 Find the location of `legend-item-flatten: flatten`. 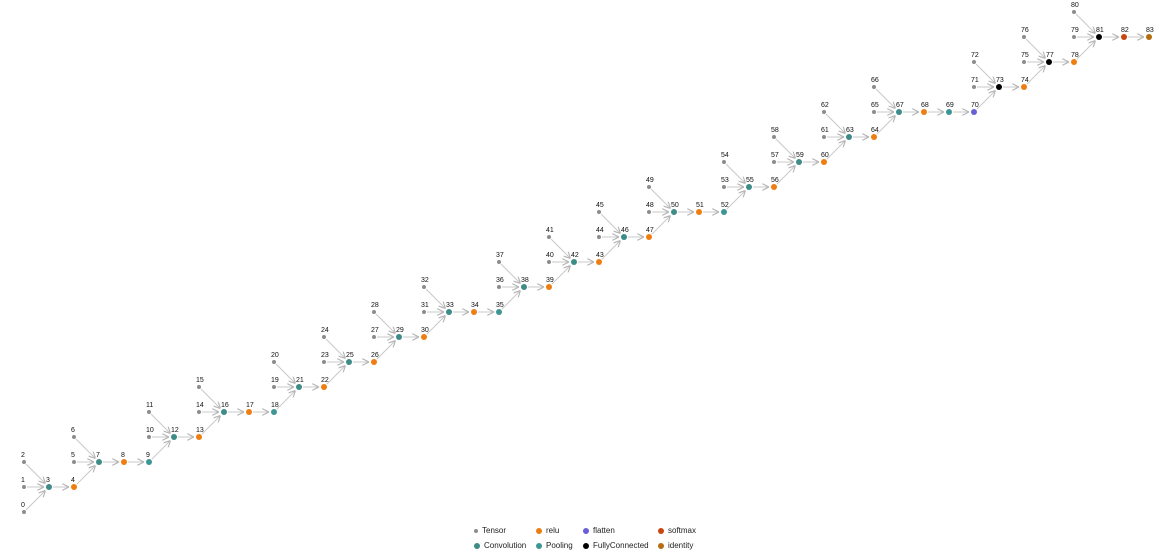

legend-item-flatten: flatten is located at coordinates (599, 531).